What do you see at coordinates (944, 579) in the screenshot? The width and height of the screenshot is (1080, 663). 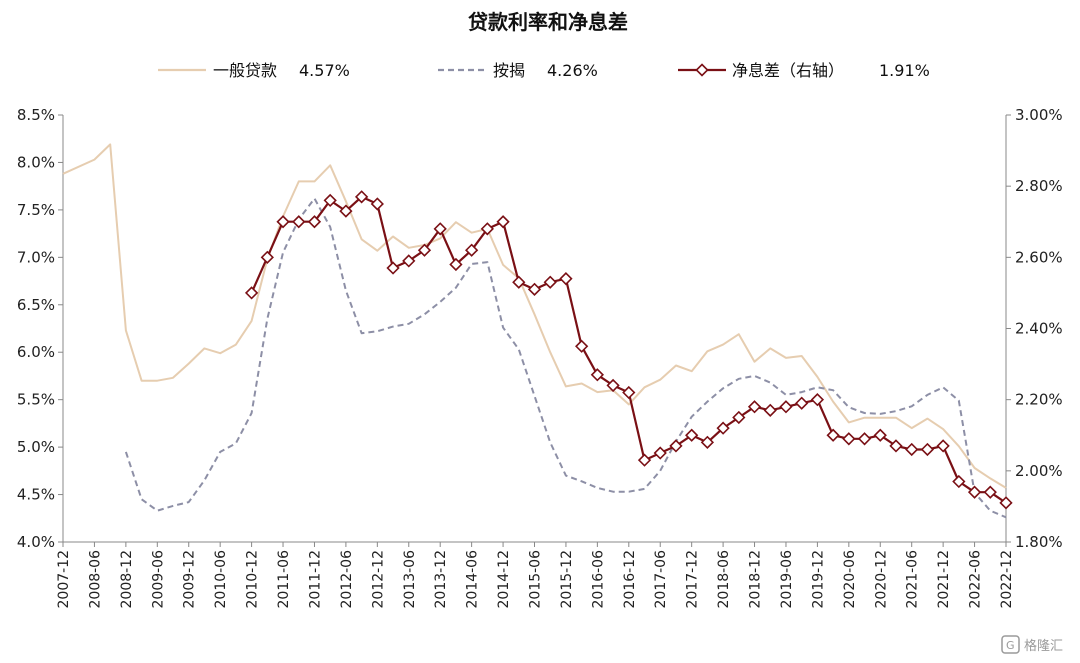 I see `x-tick-label: 2021-12` at bounding box center [944, 579].